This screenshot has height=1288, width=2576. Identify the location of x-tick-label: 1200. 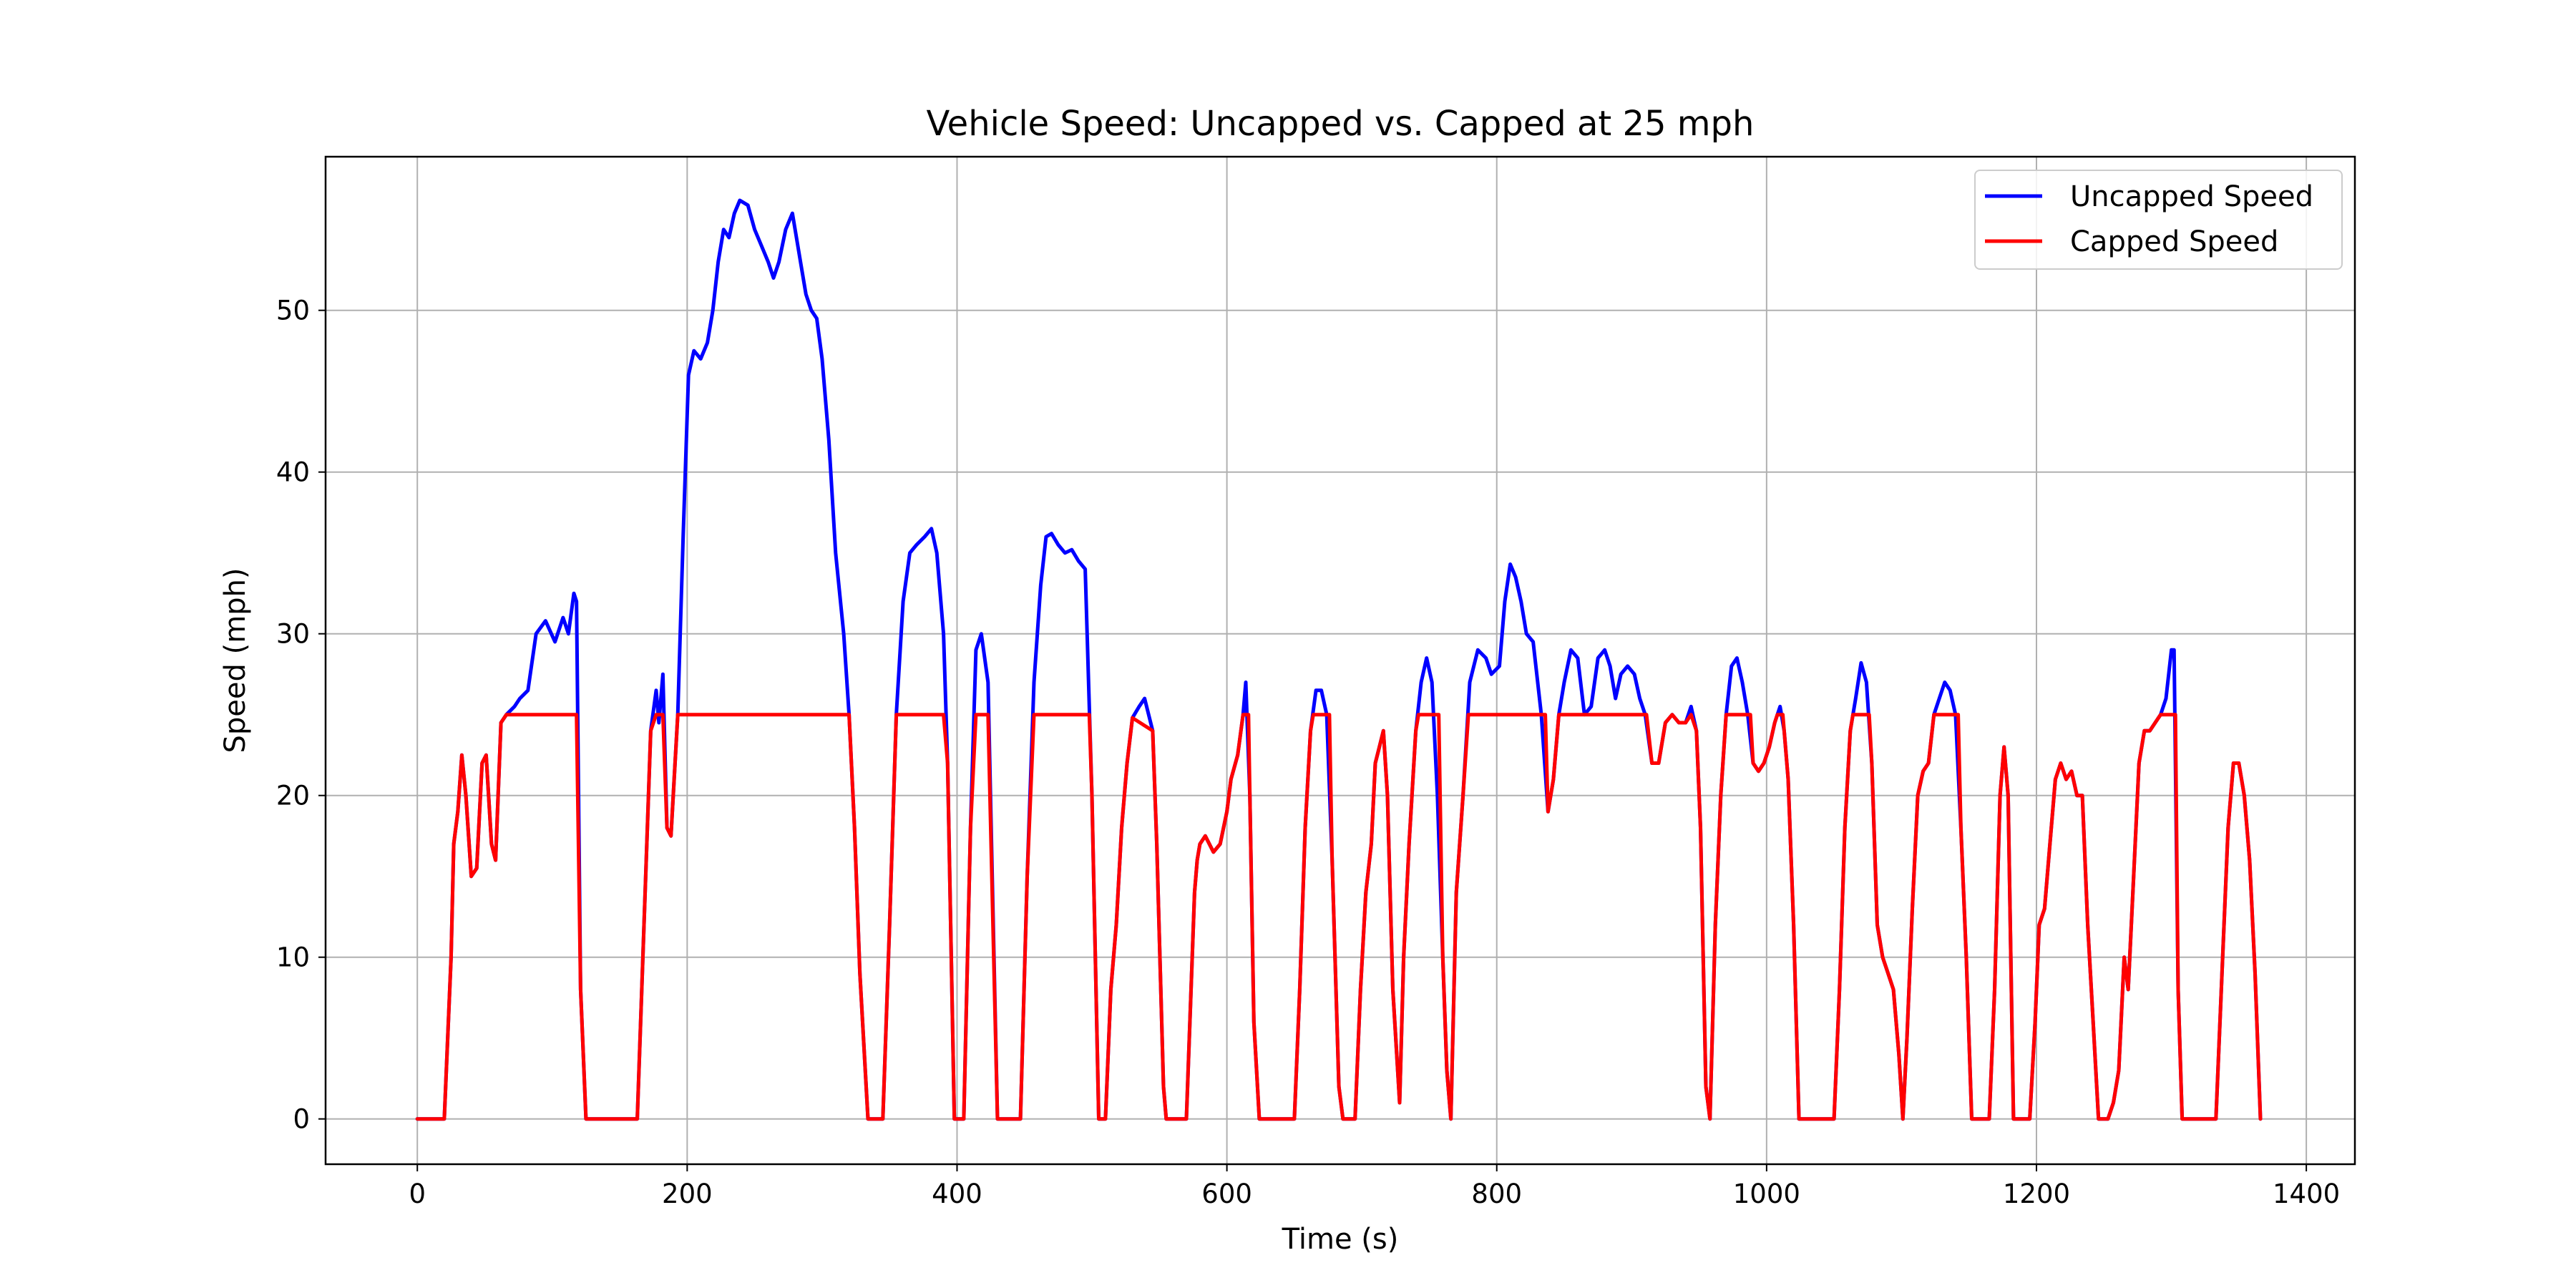
(2036, 1194).